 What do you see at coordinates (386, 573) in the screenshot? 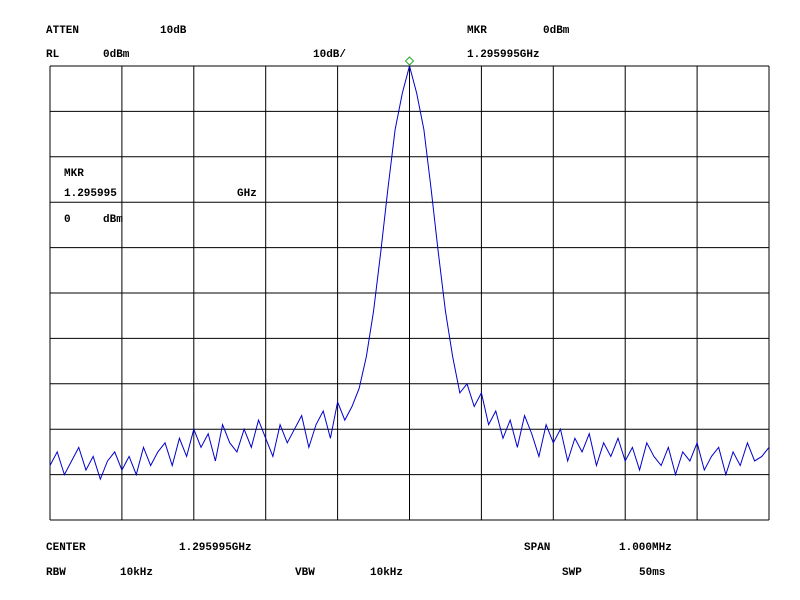
I see `vbw: 10kHz` at bounding box center [386, 573].